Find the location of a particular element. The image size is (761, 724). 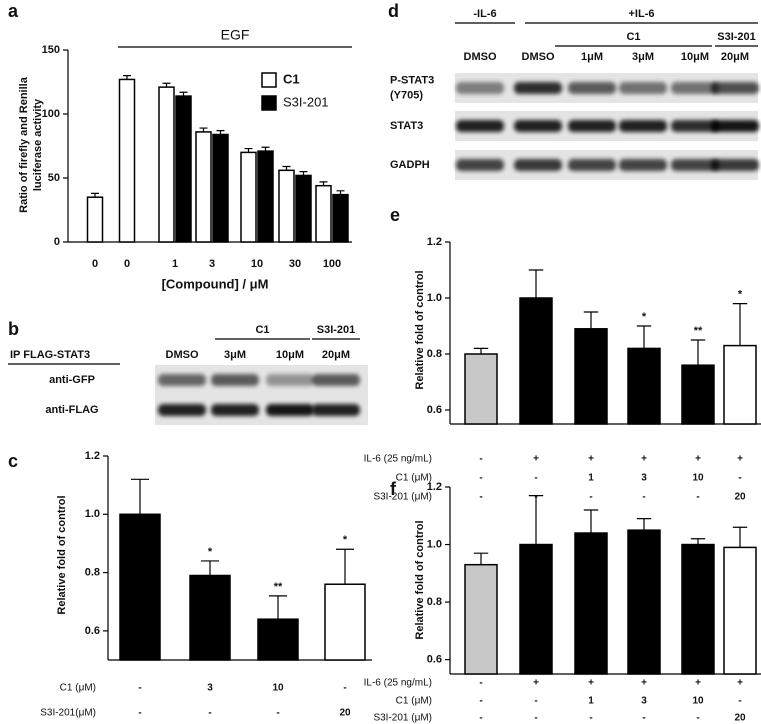

x-tick-label: 1 is located at coordinates (175, 264).